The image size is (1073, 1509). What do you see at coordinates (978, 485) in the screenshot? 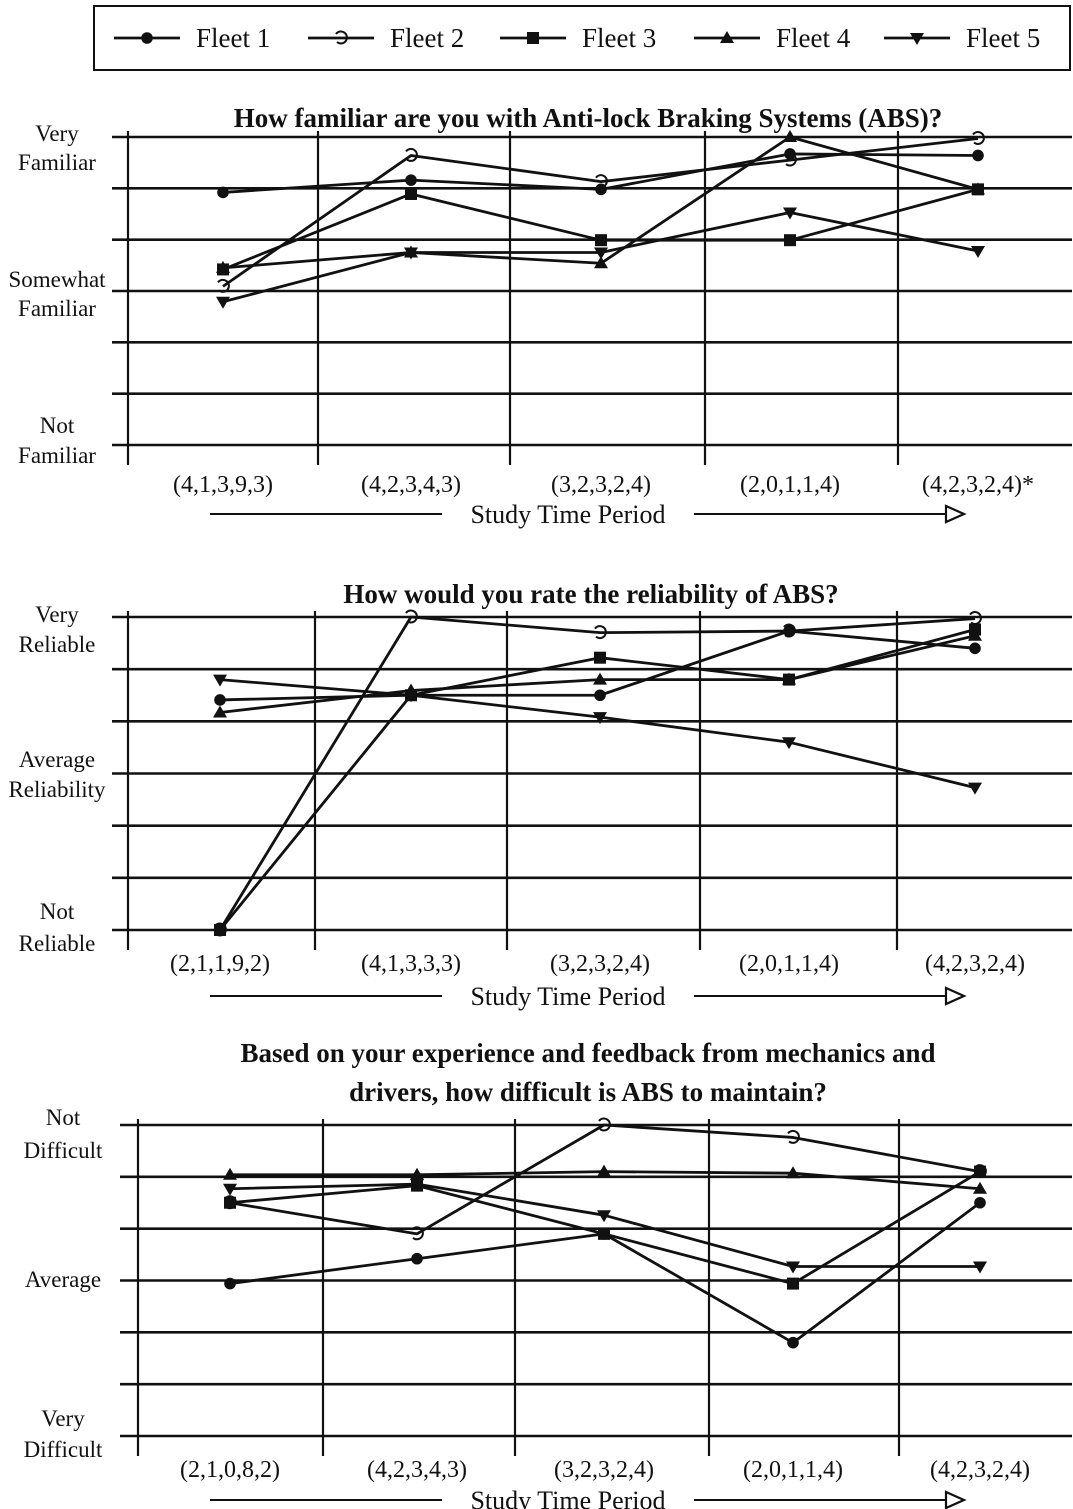
I see `x-tick-label: (4,2,3,2,4)*` at bounding box center [978, 485].